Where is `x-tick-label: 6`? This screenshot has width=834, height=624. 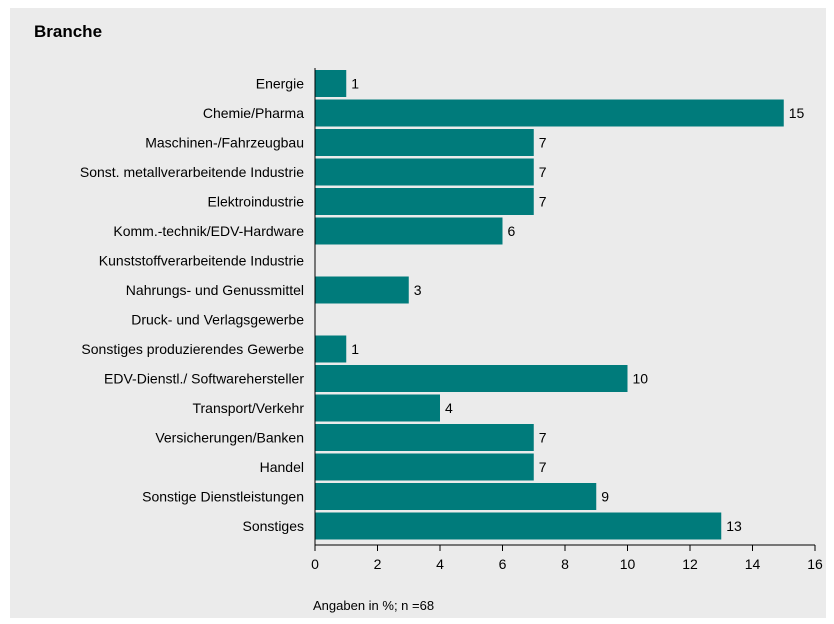 x-tick-label: 6 is located at coordinates (503, 564).